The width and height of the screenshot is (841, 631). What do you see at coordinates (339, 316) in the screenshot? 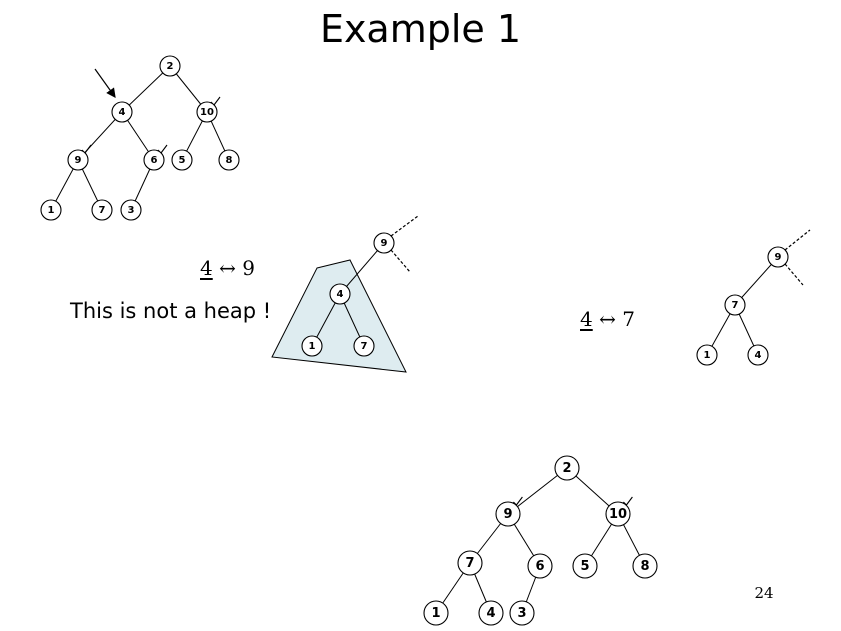
I see `not-heap-highlight` at bounding box center [339, 316].